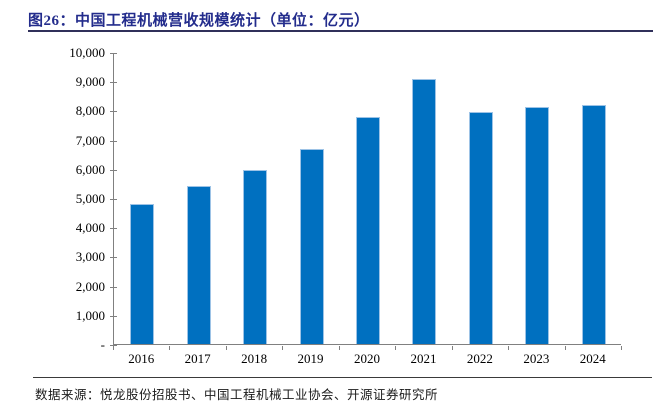 The width and height of the screenshot is (660, 406). I want to click on chart-title: 图26：中国工程机械营收规模统计（单位：亿元）, so click(199, 21).